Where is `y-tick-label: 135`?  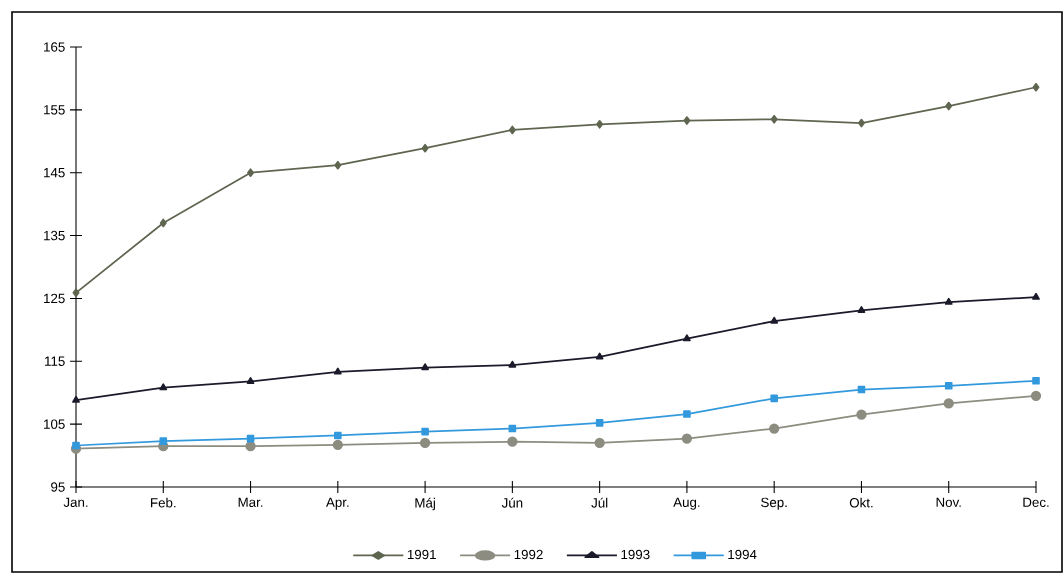 y-tick-label: 135 is located at coordinates (54, 235).